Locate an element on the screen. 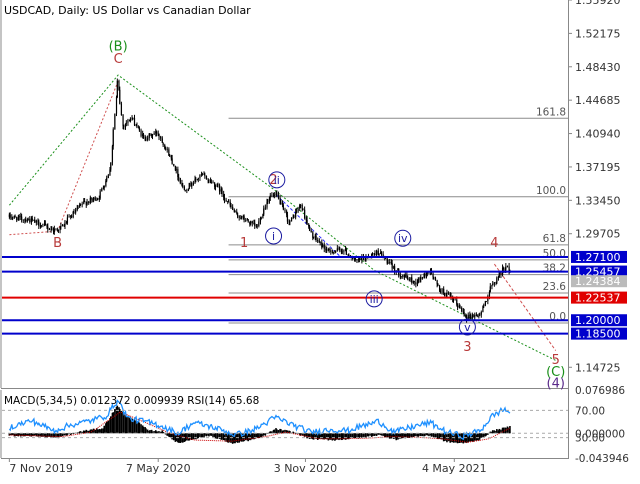 The width and height of the screenshot is (640, 484). indicator-tick-label: 70.00 is located at coordinates (590, 411).